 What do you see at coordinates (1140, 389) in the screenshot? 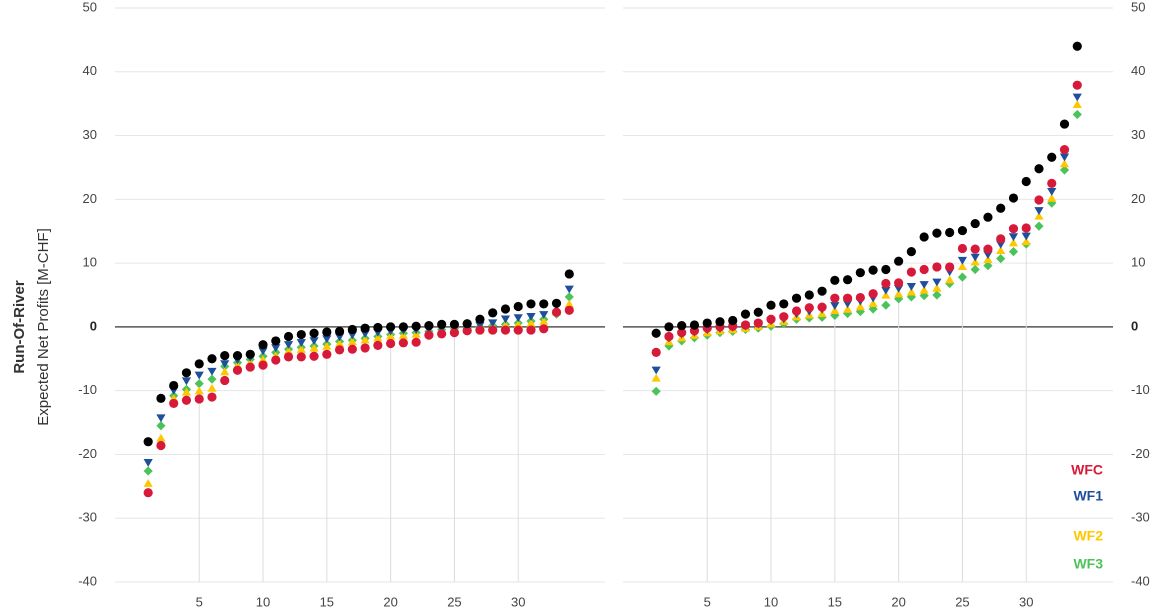
I see `y-tick-label: -10` at bounding box center [1140, 389].